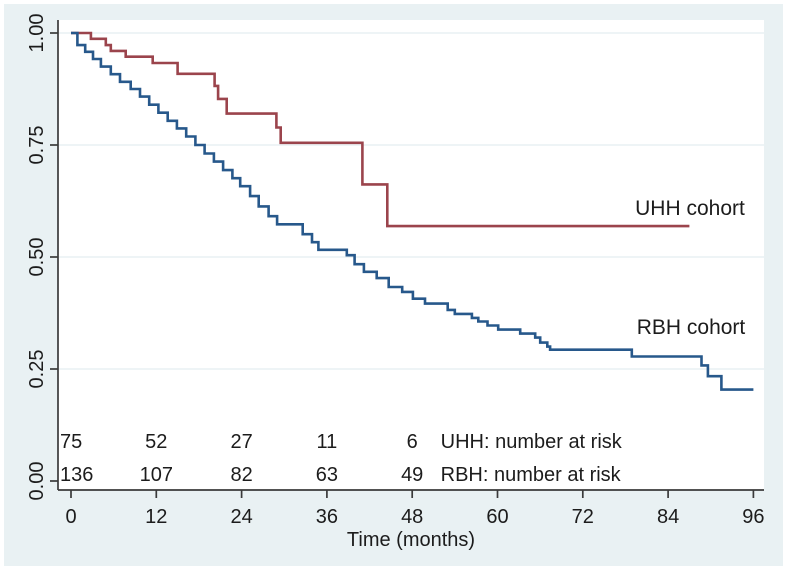  What do you see at coordinates (241, 517) in the screenshot?
I see `x-tick-label: 24` at bounding box center [241, 517].